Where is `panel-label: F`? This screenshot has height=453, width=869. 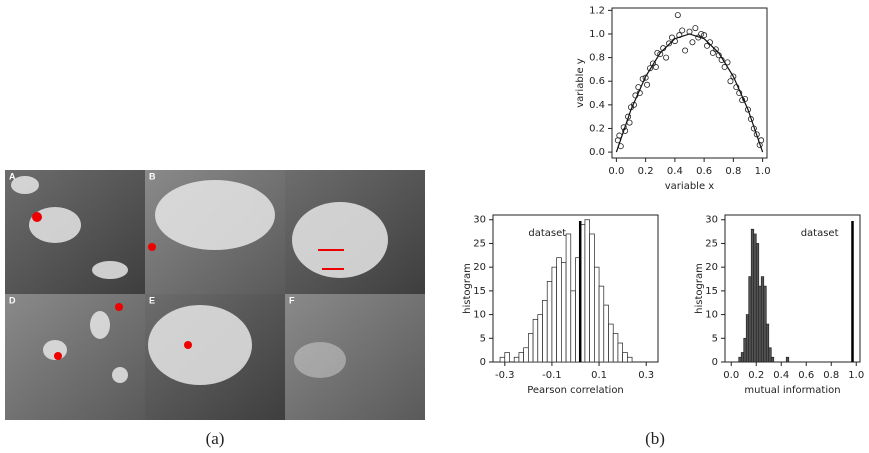 panel-label: F is located at coordinates (292, 300).